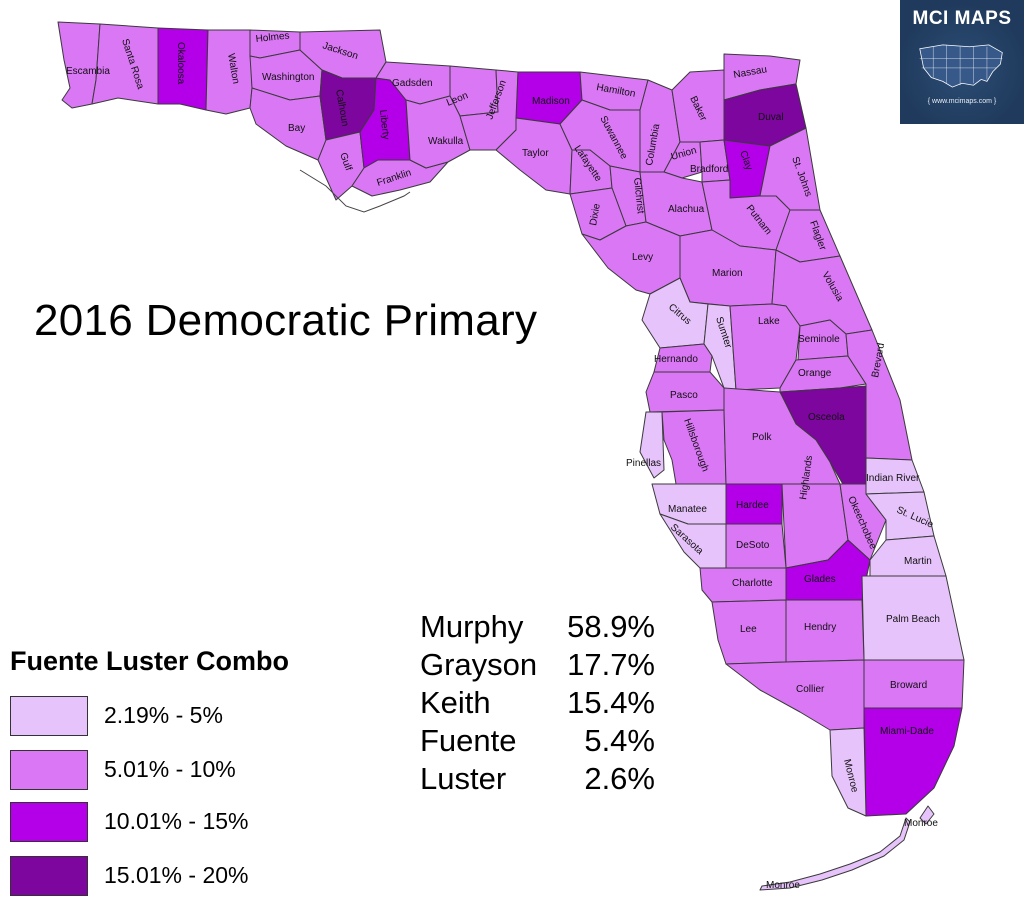  Describe the element at coordinates (676, 359) in the screenshot. I see `county-label: Hernando` at that location.